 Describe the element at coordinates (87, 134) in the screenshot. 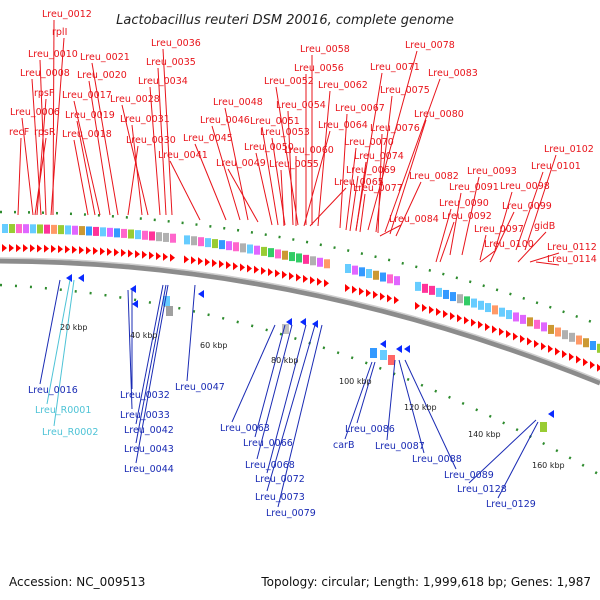

I see `gene-label: Lreu_0018` at that location.